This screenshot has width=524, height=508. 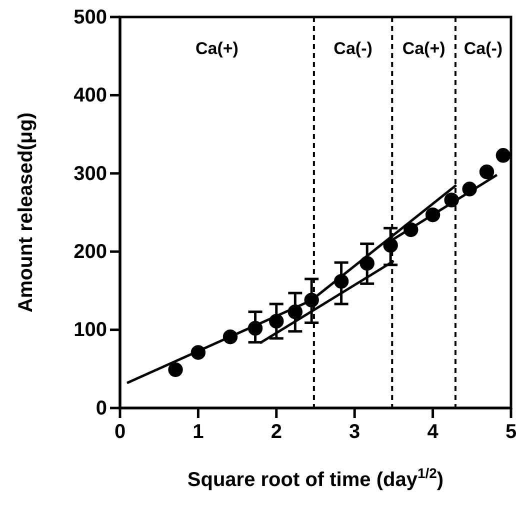 What do you see at coordinates (354, 432) in the screenshot?
I see `x-tick-label: 3` at bounding box center [354, 432].